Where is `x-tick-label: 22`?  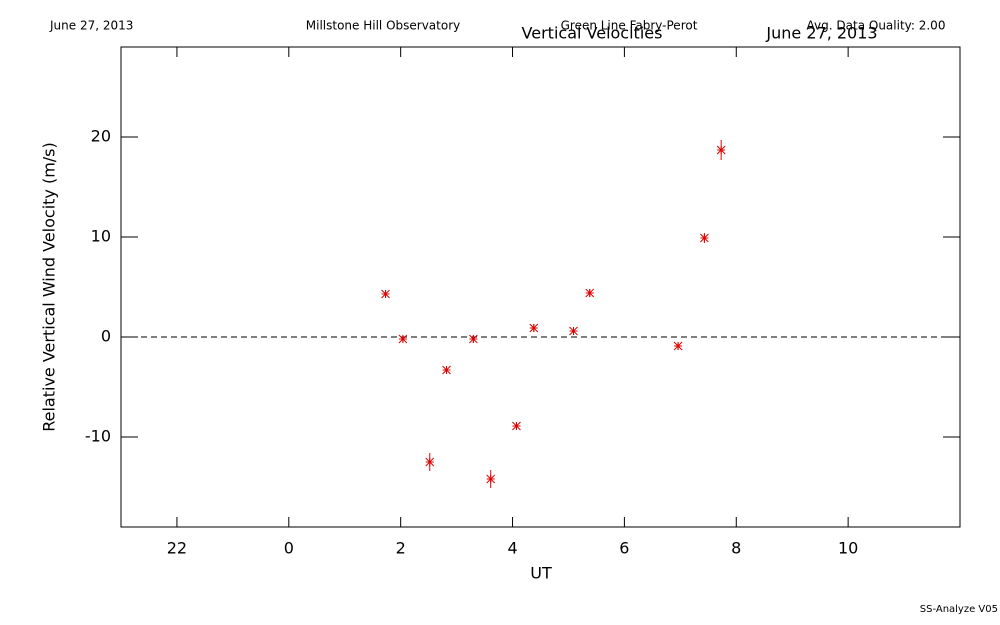 x-tick-label: 22 is located at coordinates (177, 548).